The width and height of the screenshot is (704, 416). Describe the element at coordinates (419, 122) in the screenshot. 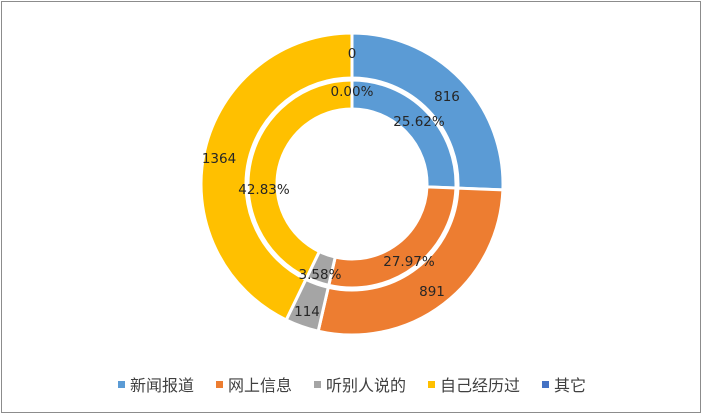

I see `inner-data-label: 25.62%` at that location.